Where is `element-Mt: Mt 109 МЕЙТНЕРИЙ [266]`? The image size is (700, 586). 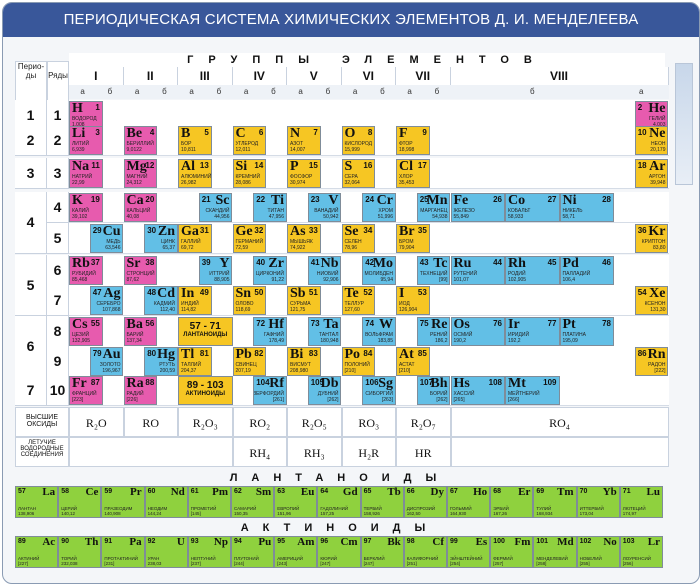
element-Mt: Mt 109 МЕЙТНЕРИЙ [266] is located at coordinates (532, 390).